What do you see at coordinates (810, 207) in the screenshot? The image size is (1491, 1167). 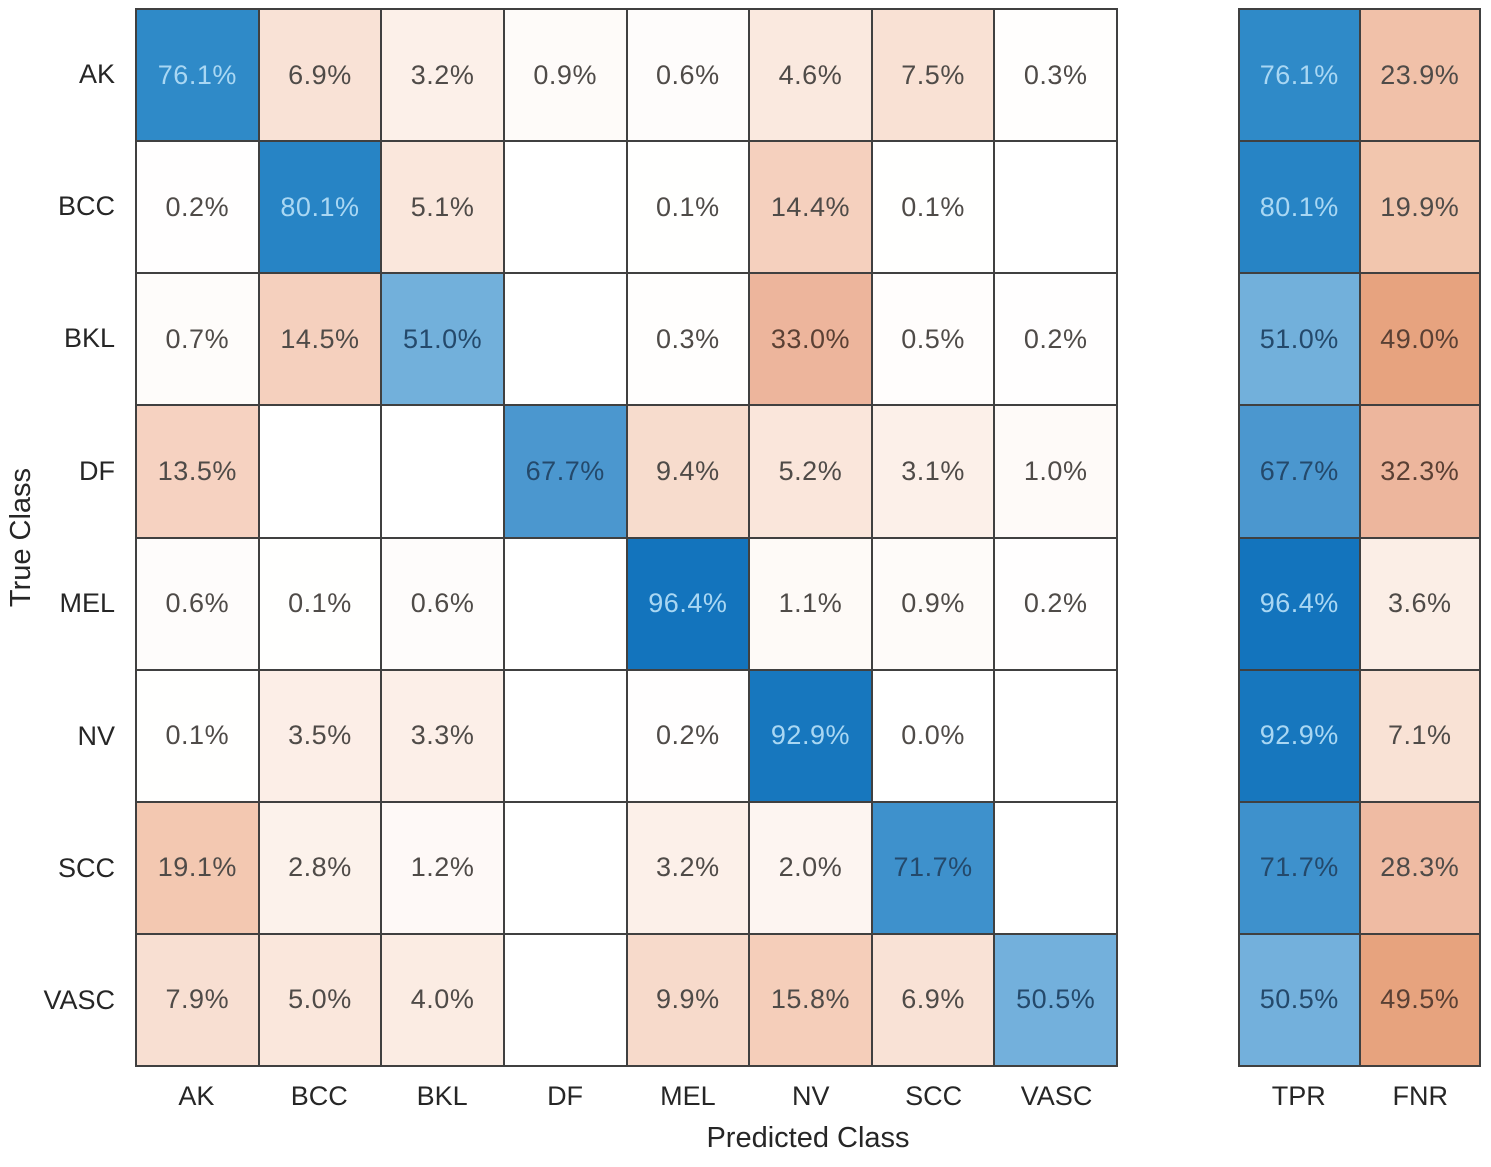 I see `matrix-cell: 14.4%` at bounding box center [810, 207].